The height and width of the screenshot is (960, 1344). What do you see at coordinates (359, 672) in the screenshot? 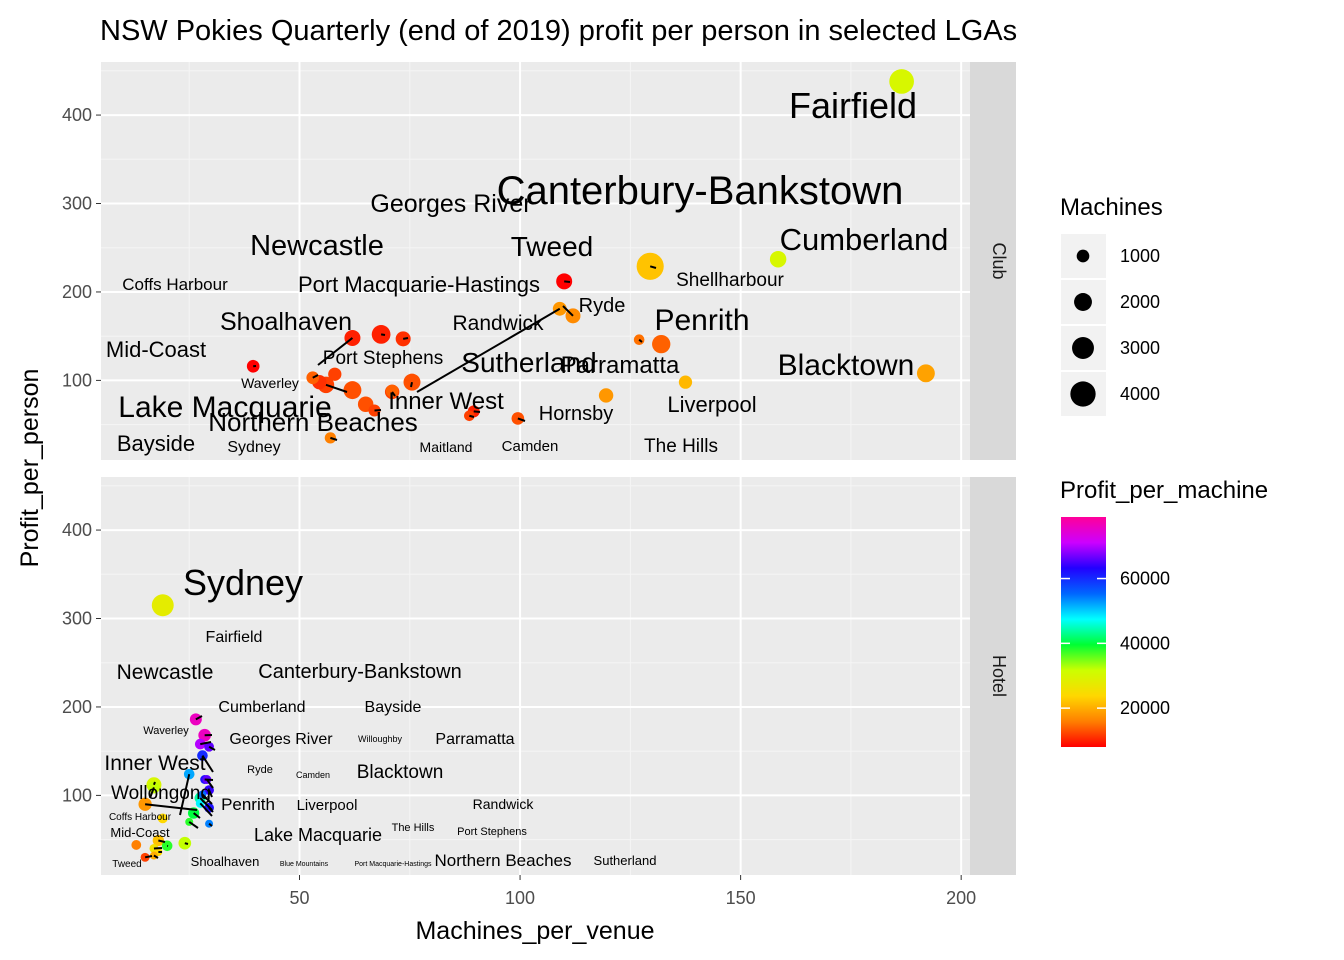
I see `point-label: Canterbury-Bankstown` at bounding box center [359, 672].